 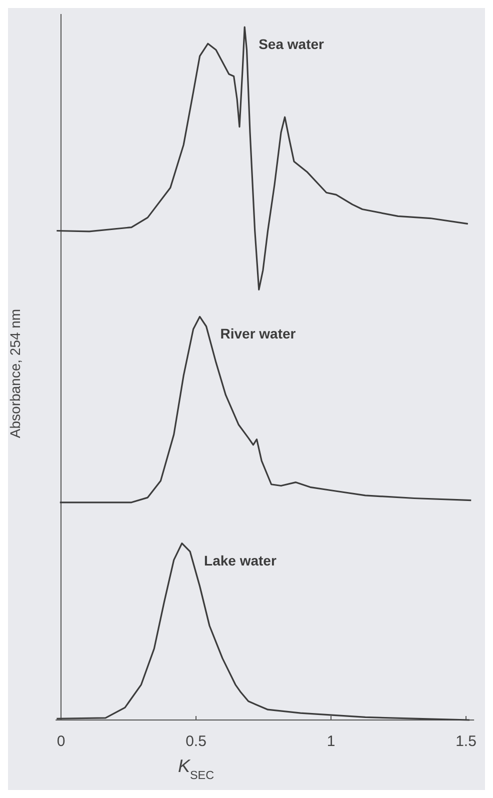 What do you see at coordinates (196, 769) in the screenshot?
I see `x-axis-title: K$_{SEC}$` at bounding box center [196, 769].